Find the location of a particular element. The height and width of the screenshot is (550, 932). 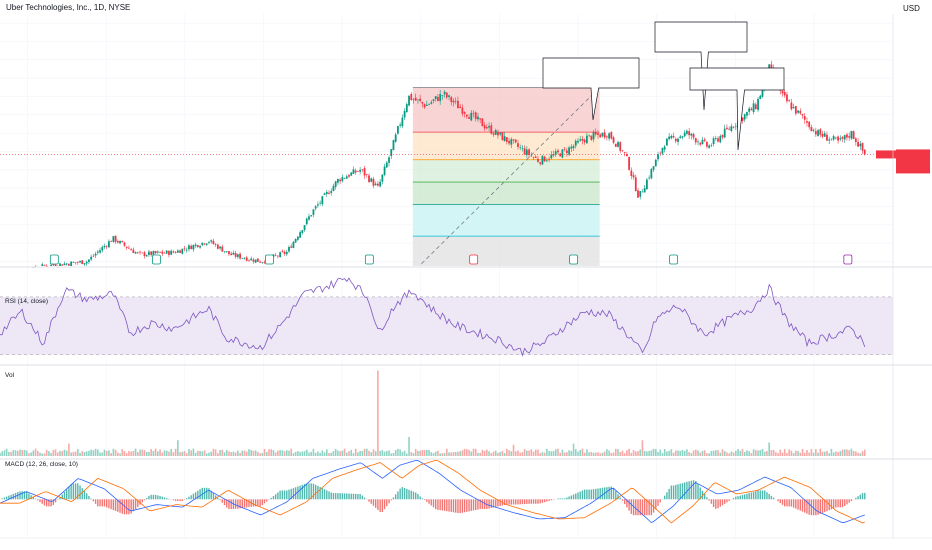

earnings-marker is located at coordinates (269, 259).